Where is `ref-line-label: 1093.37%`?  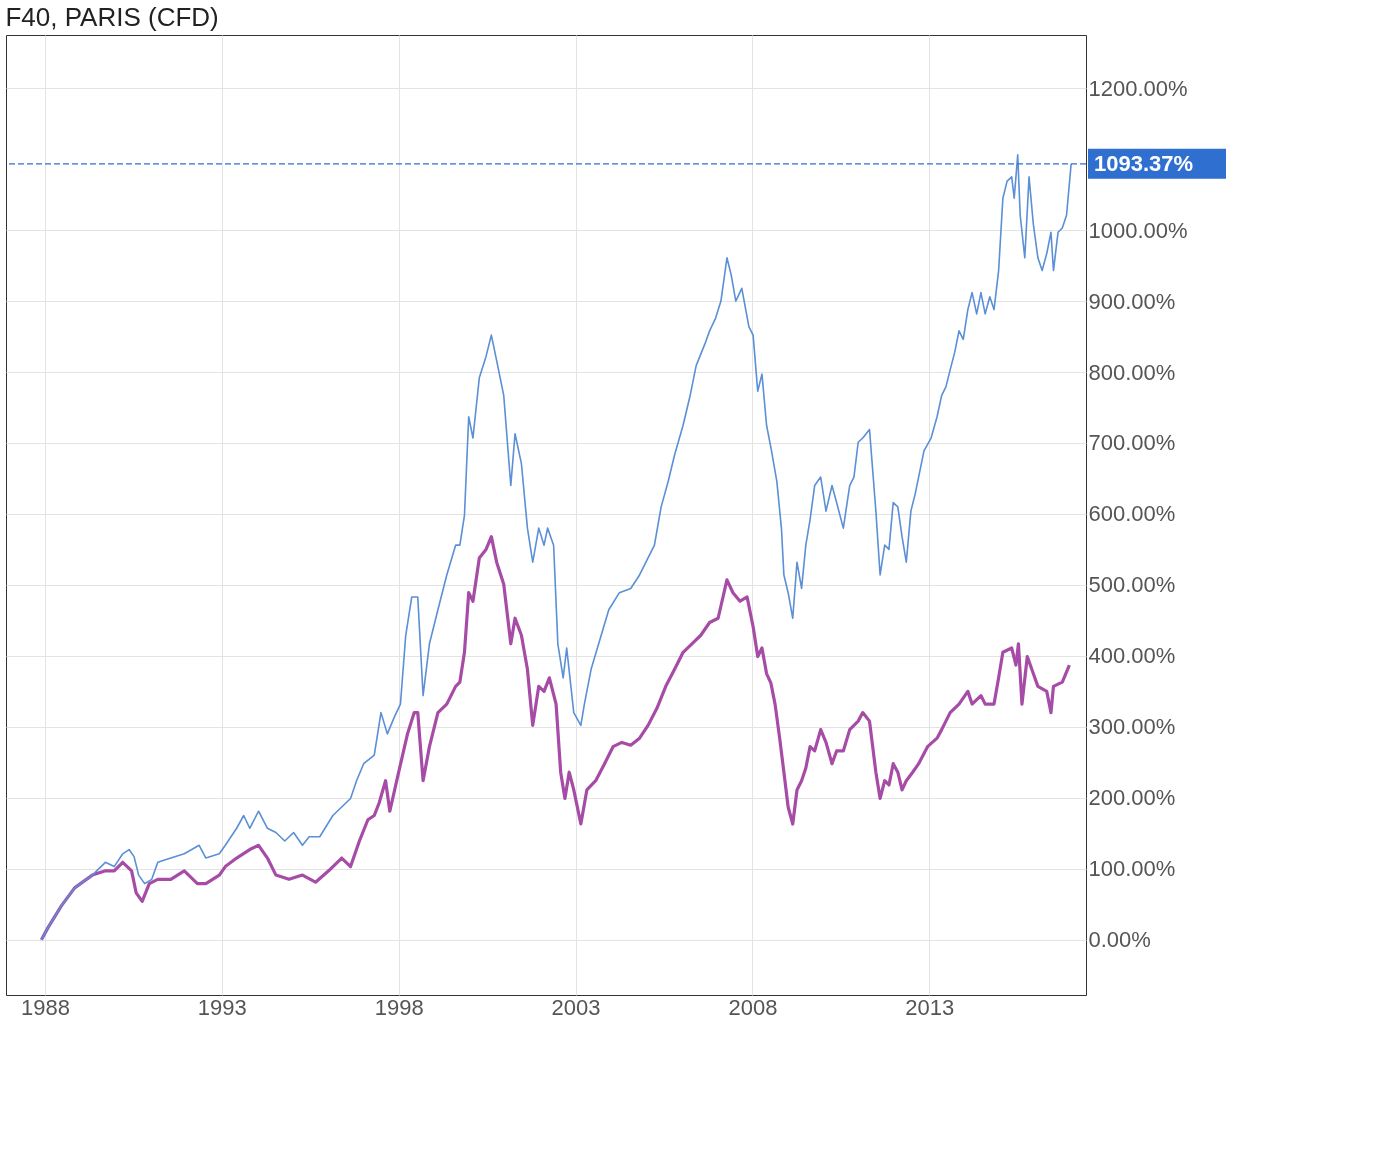 ref-line-label: 1093.37% is located at coordinates (1144, 163).